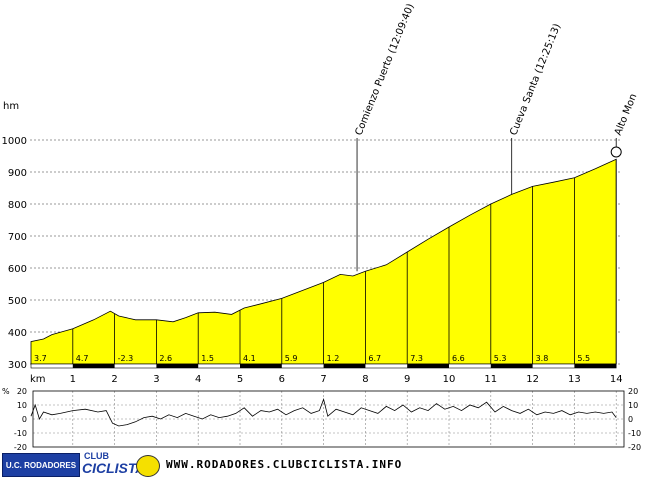  Describe the element at coordinates (148, 466) in the screenshot. I see `bicycle-icon` at that location.